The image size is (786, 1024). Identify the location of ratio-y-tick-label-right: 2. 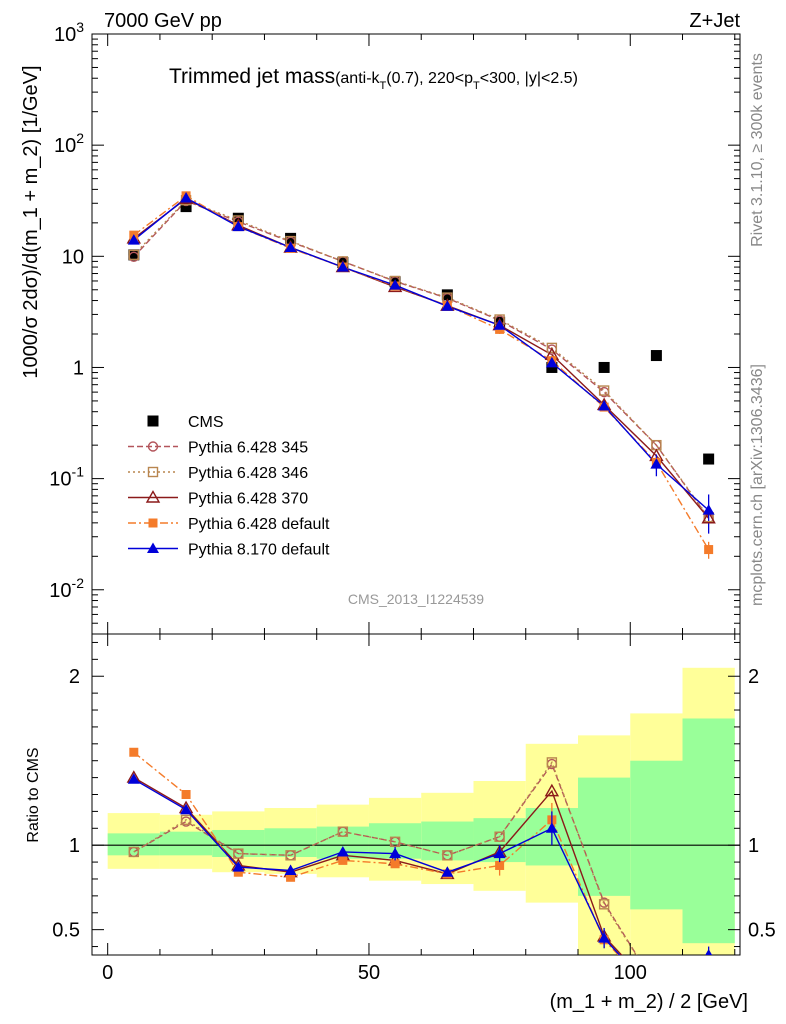
(753, 677).